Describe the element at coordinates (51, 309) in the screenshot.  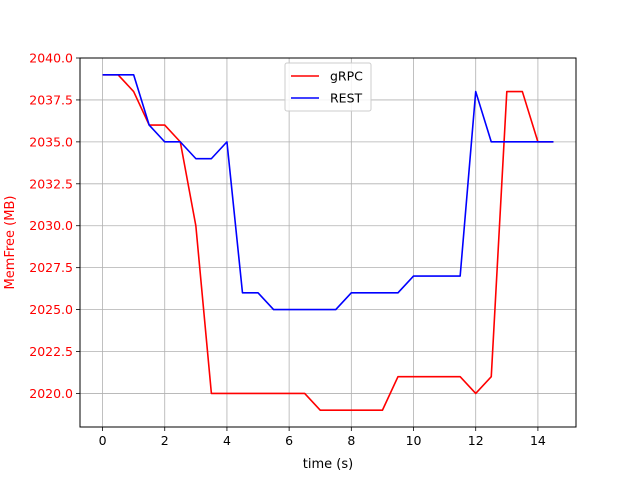
I see `y-tick-label: 2025.0` at that location.